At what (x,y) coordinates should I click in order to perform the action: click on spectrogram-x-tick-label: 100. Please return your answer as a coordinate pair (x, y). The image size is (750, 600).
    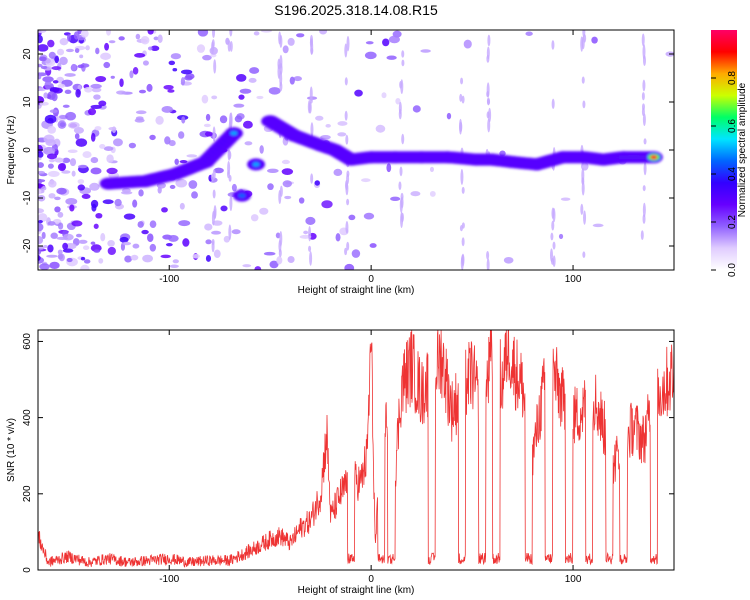
    Looking at the image, I should click on (573, 279).